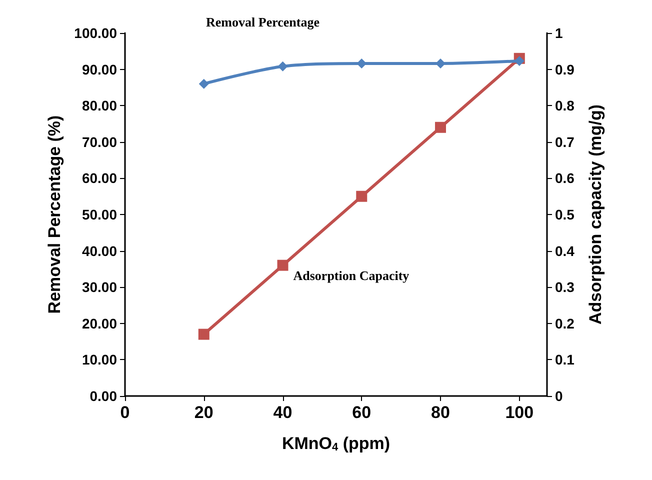  What do you see at coordinates (100, 250) in the screenshot?
I see `y-tick-label: 40.00` at bounding box center [100, 250].